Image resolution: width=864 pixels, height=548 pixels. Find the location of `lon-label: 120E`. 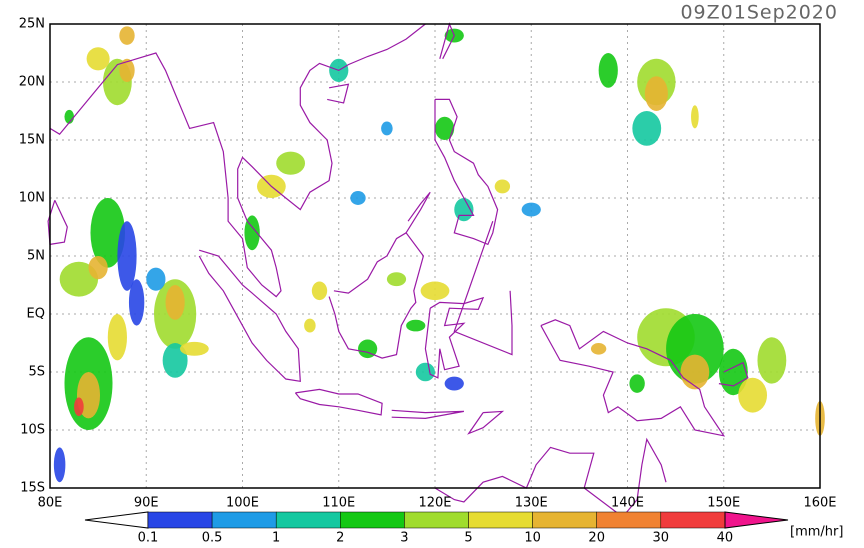

lon-label: 120E is located at coordinates (434, 503).